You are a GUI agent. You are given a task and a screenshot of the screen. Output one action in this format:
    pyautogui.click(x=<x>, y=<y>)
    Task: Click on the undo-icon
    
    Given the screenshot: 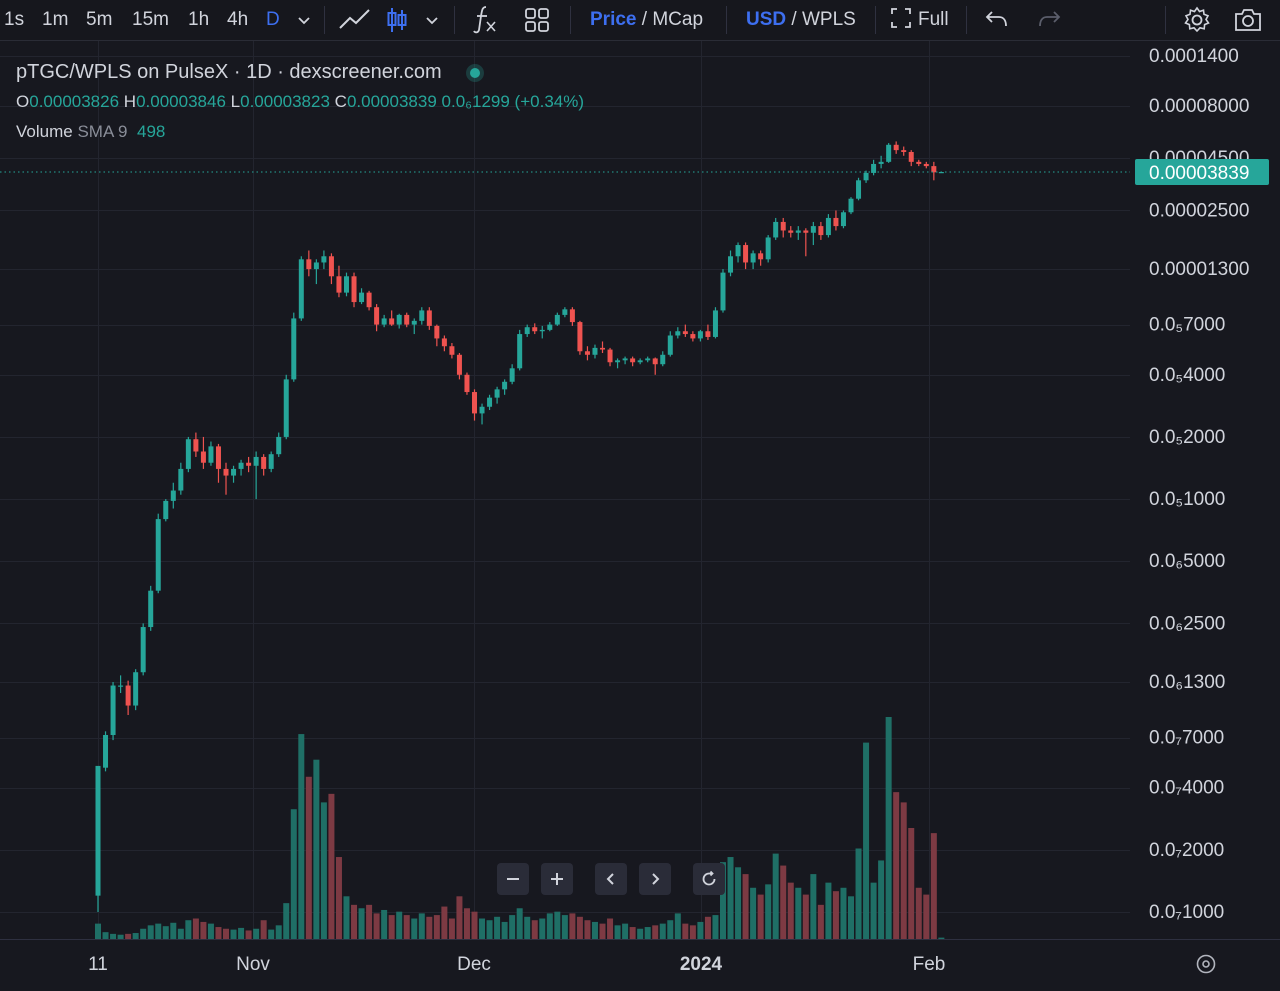 What is the action you would take?
    pyautogui.click(x=997, y=21)
    